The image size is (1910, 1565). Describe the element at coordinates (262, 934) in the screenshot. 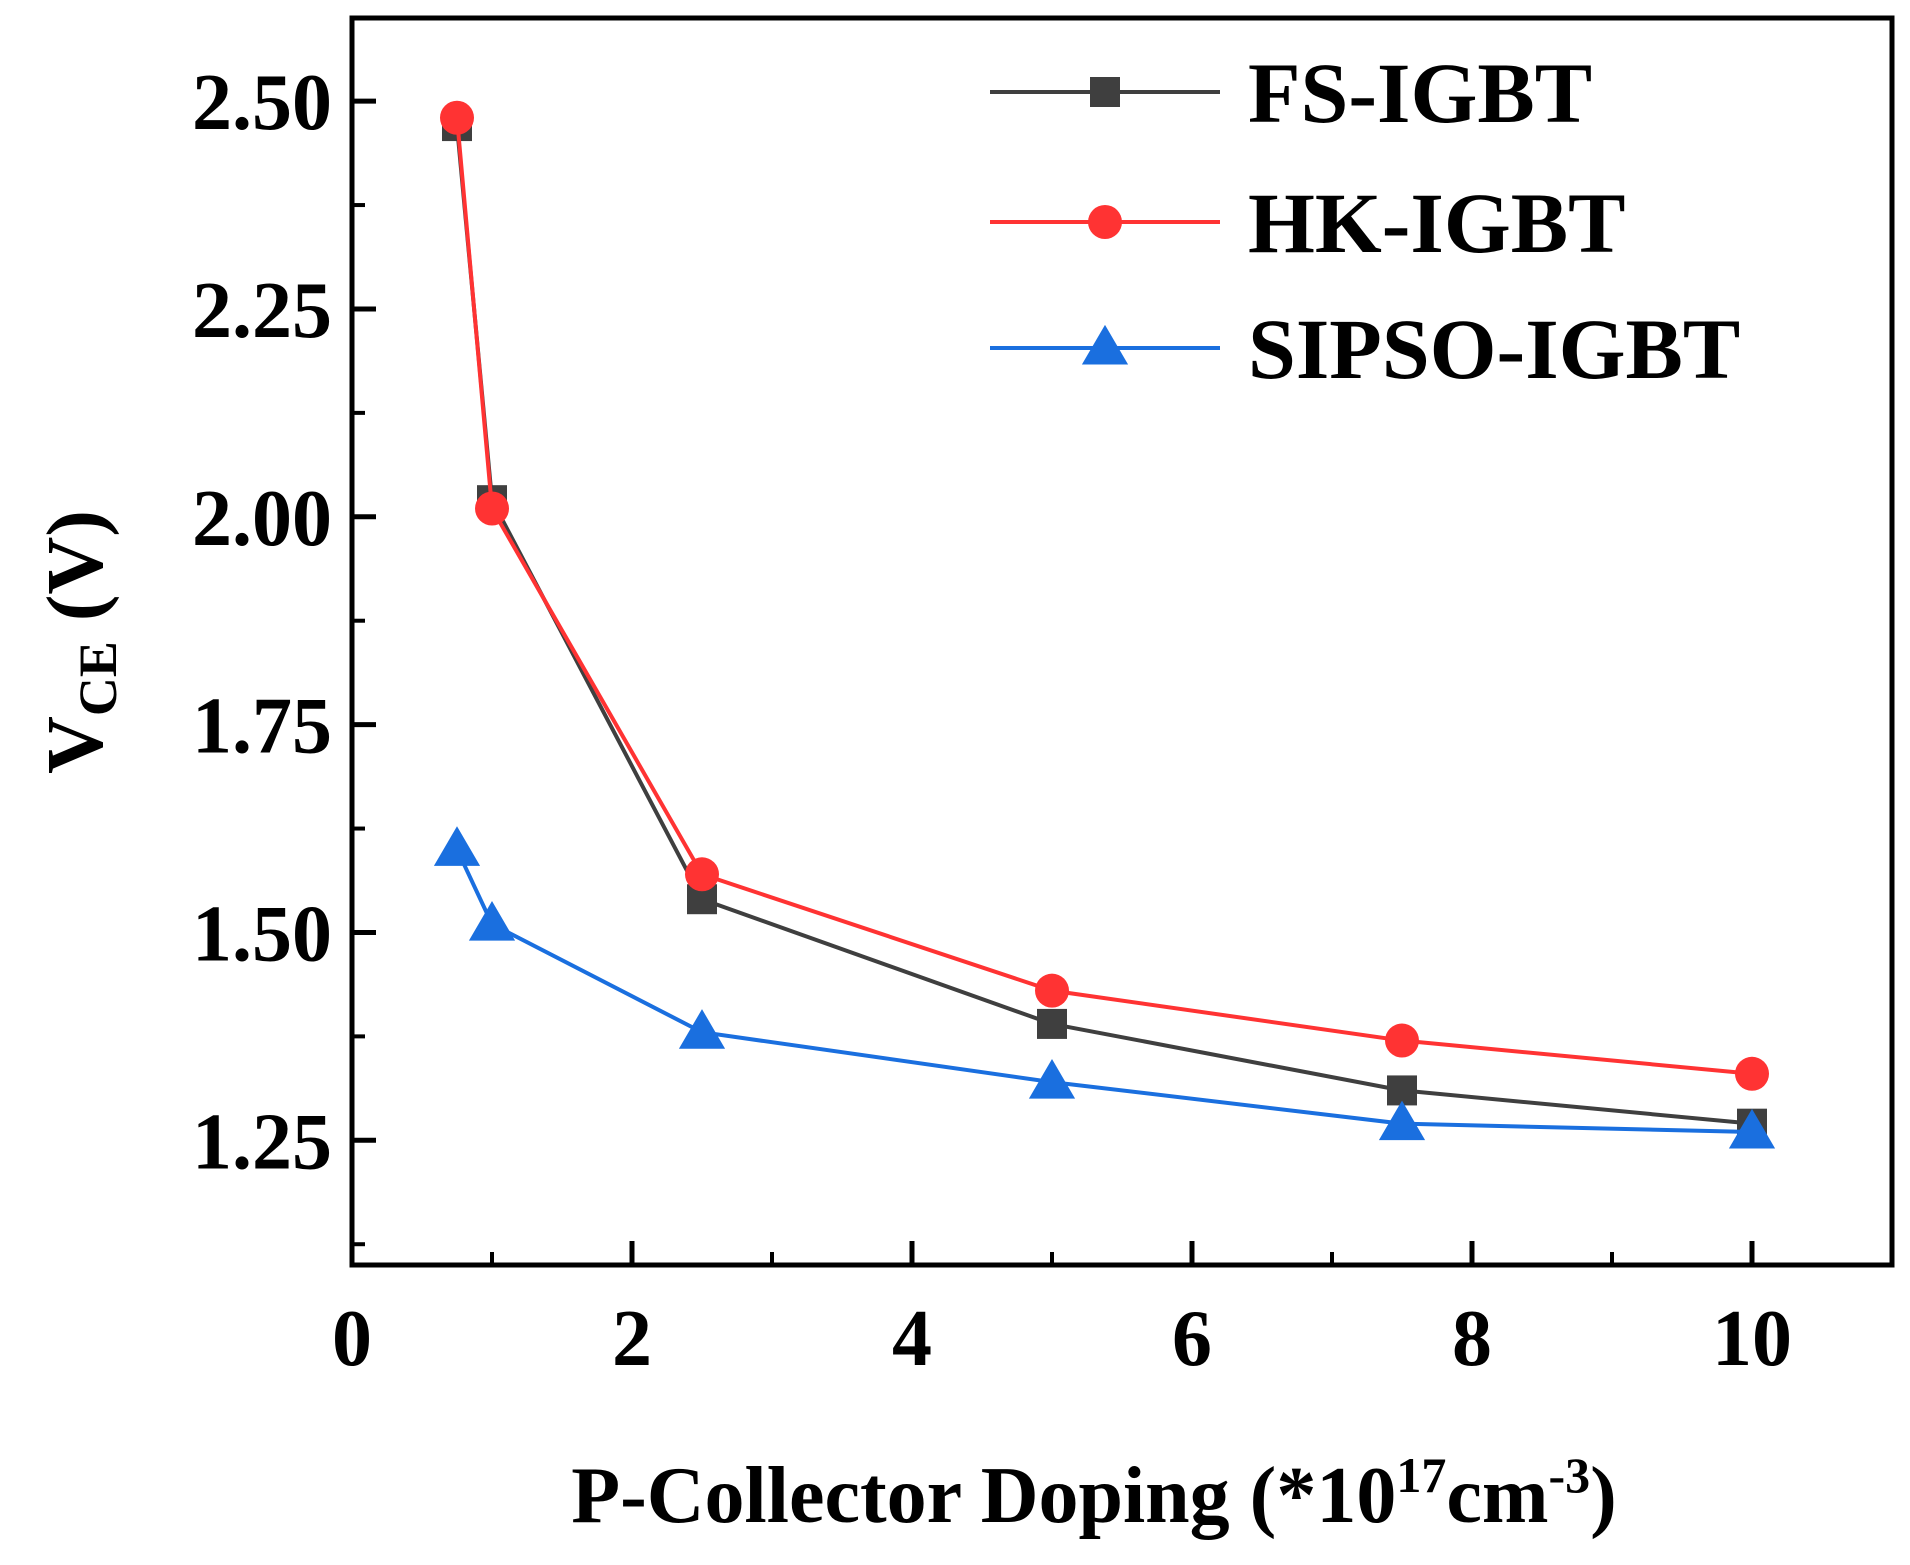

I see `y-tick-label: 1.50` at that location.